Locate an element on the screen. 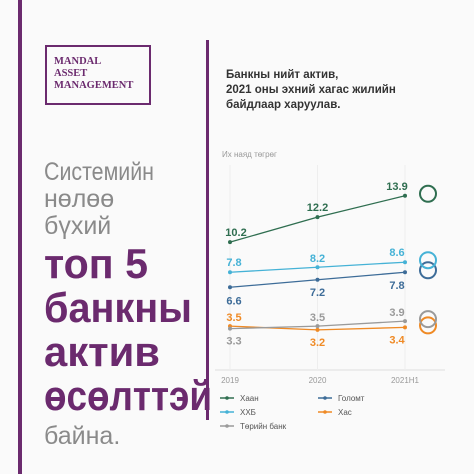  x-tick-label: 2021Н1 is located at coordinates (405, 380).